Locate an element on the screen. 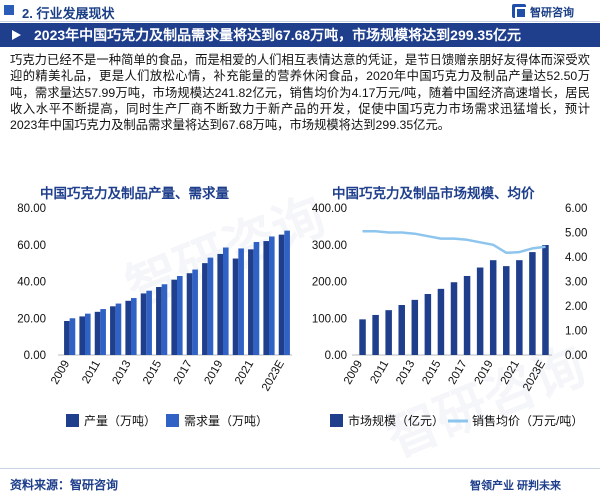 The width and height of the screenshot is (600, 496). y-tick-label: 0.00 is located at coordinates (35, 356).